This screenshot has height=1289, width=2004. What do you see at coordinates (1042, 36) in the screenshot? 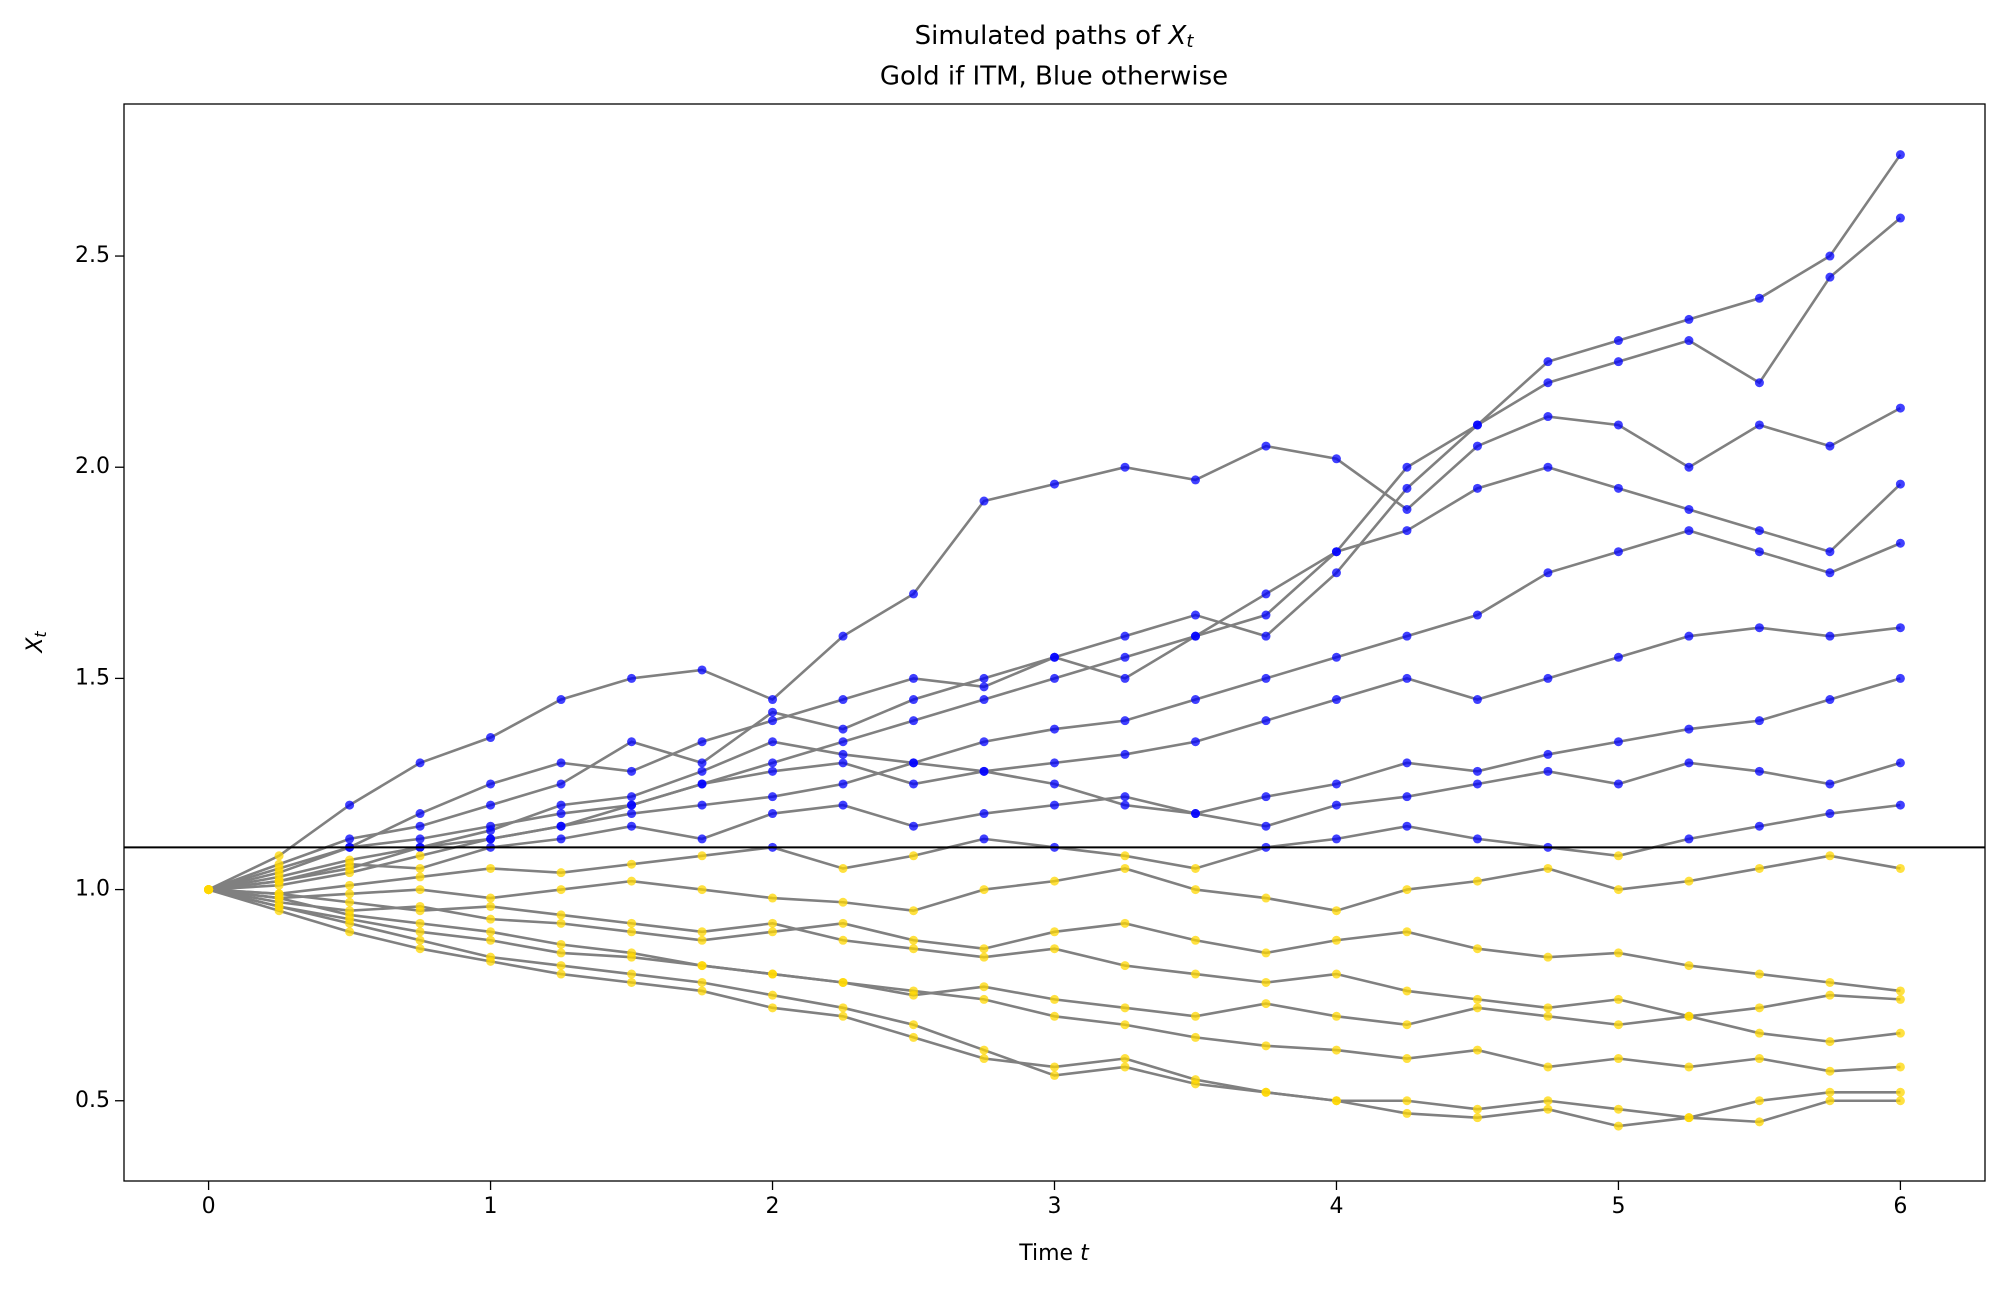
I see `title-text: Simulated paths of` at bounding box center [1042, 36].